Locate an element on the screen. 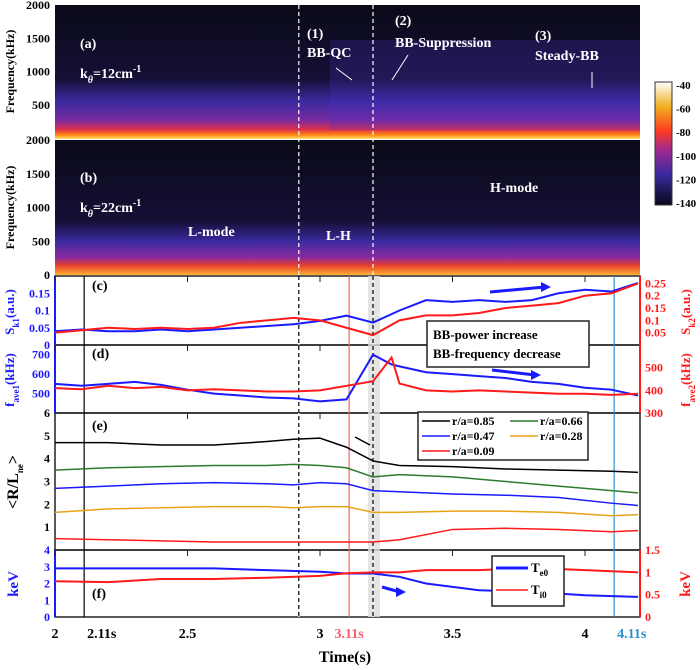  legend-e: r/a=0.85 r/a=0.66 r/a=0.47 r/a=0.28 r/a=0.09 is located at coordinates (503, 436).